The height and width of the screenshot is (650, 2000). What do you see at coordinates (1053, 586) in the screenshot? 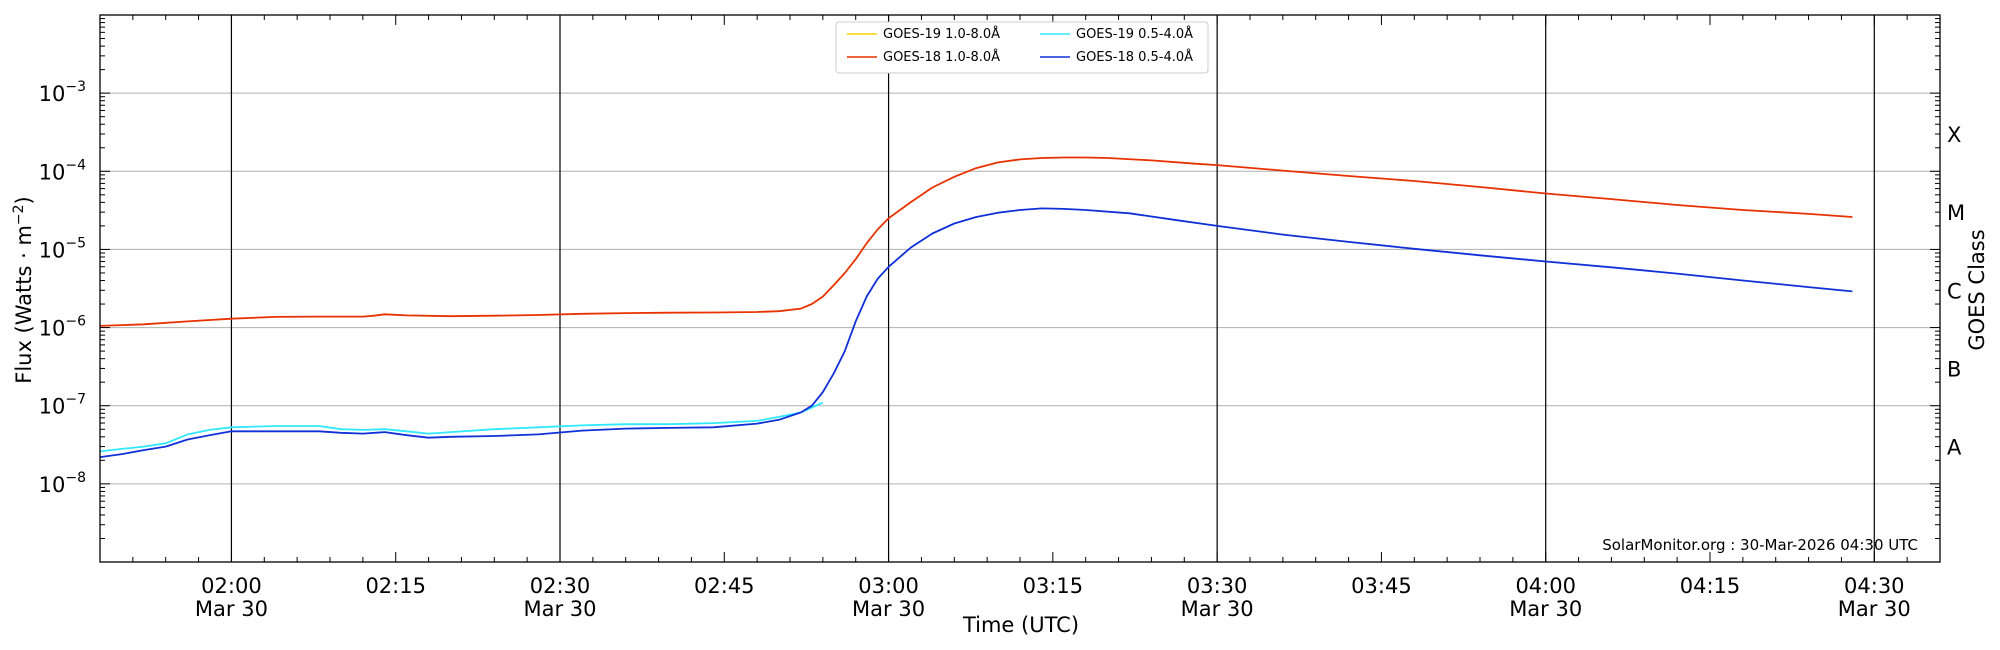
I see `x-tick-label: 03:15` at bounding box center [1053, 586].